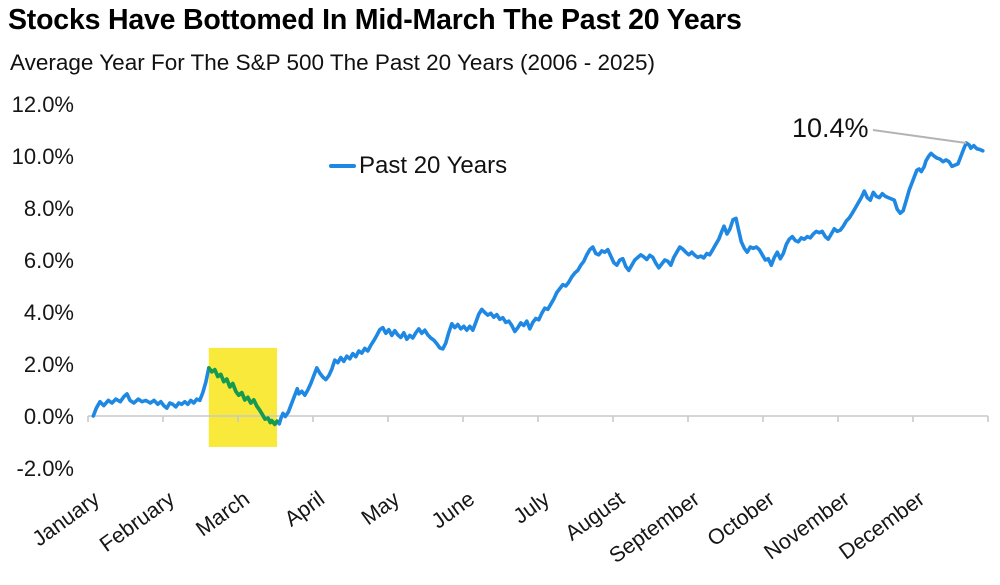 The image size is (1000, 585). I want to click on y-axis-tick-label: 10.0%, so click(43, 156).